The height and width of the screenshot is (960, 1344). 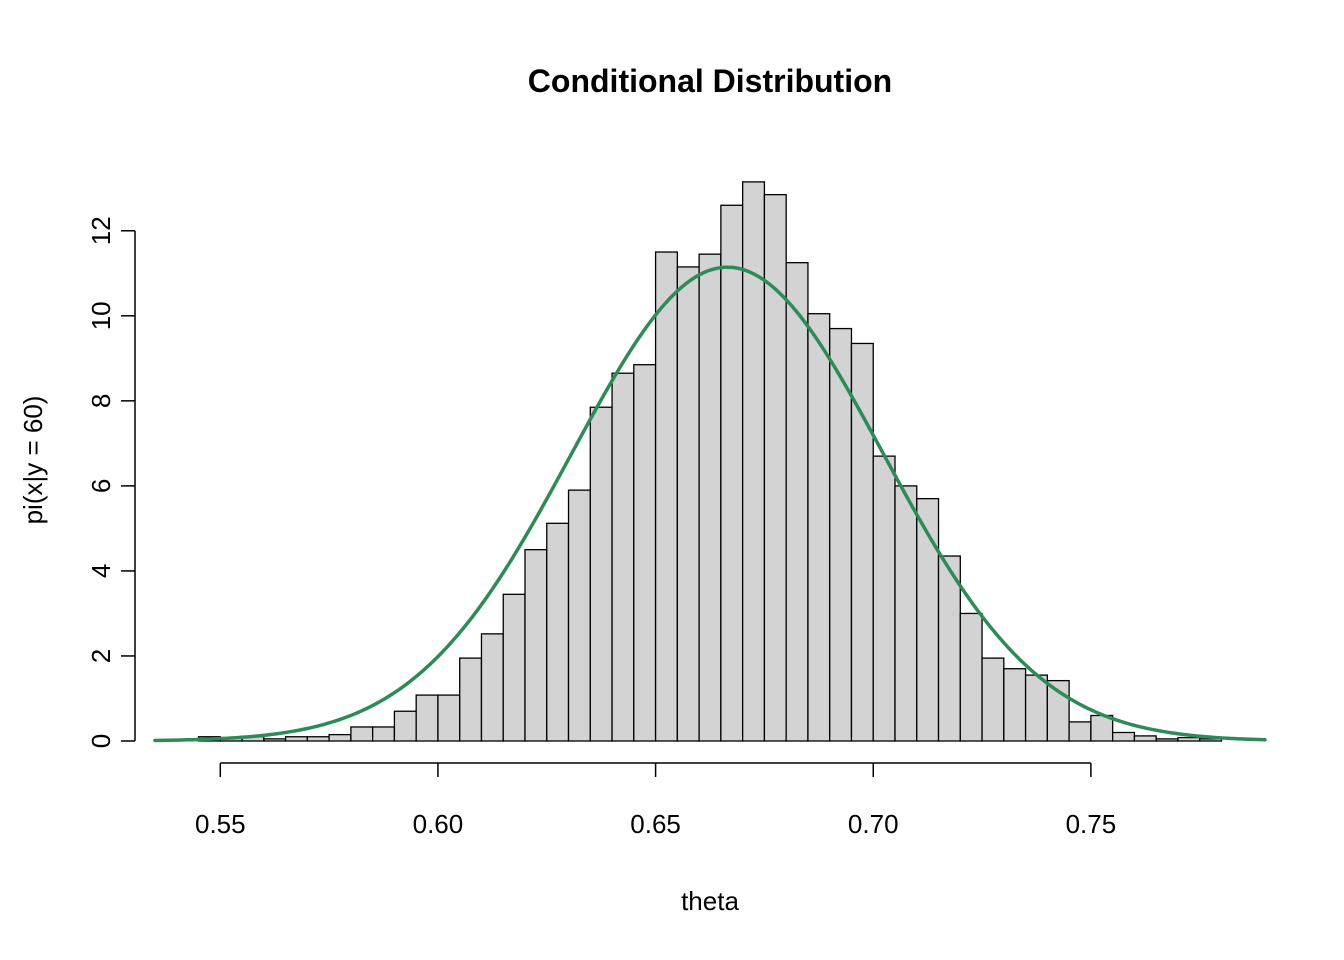 I want to click on y-axis-label: pi(x|y = 60), so click(x=33, y=460).